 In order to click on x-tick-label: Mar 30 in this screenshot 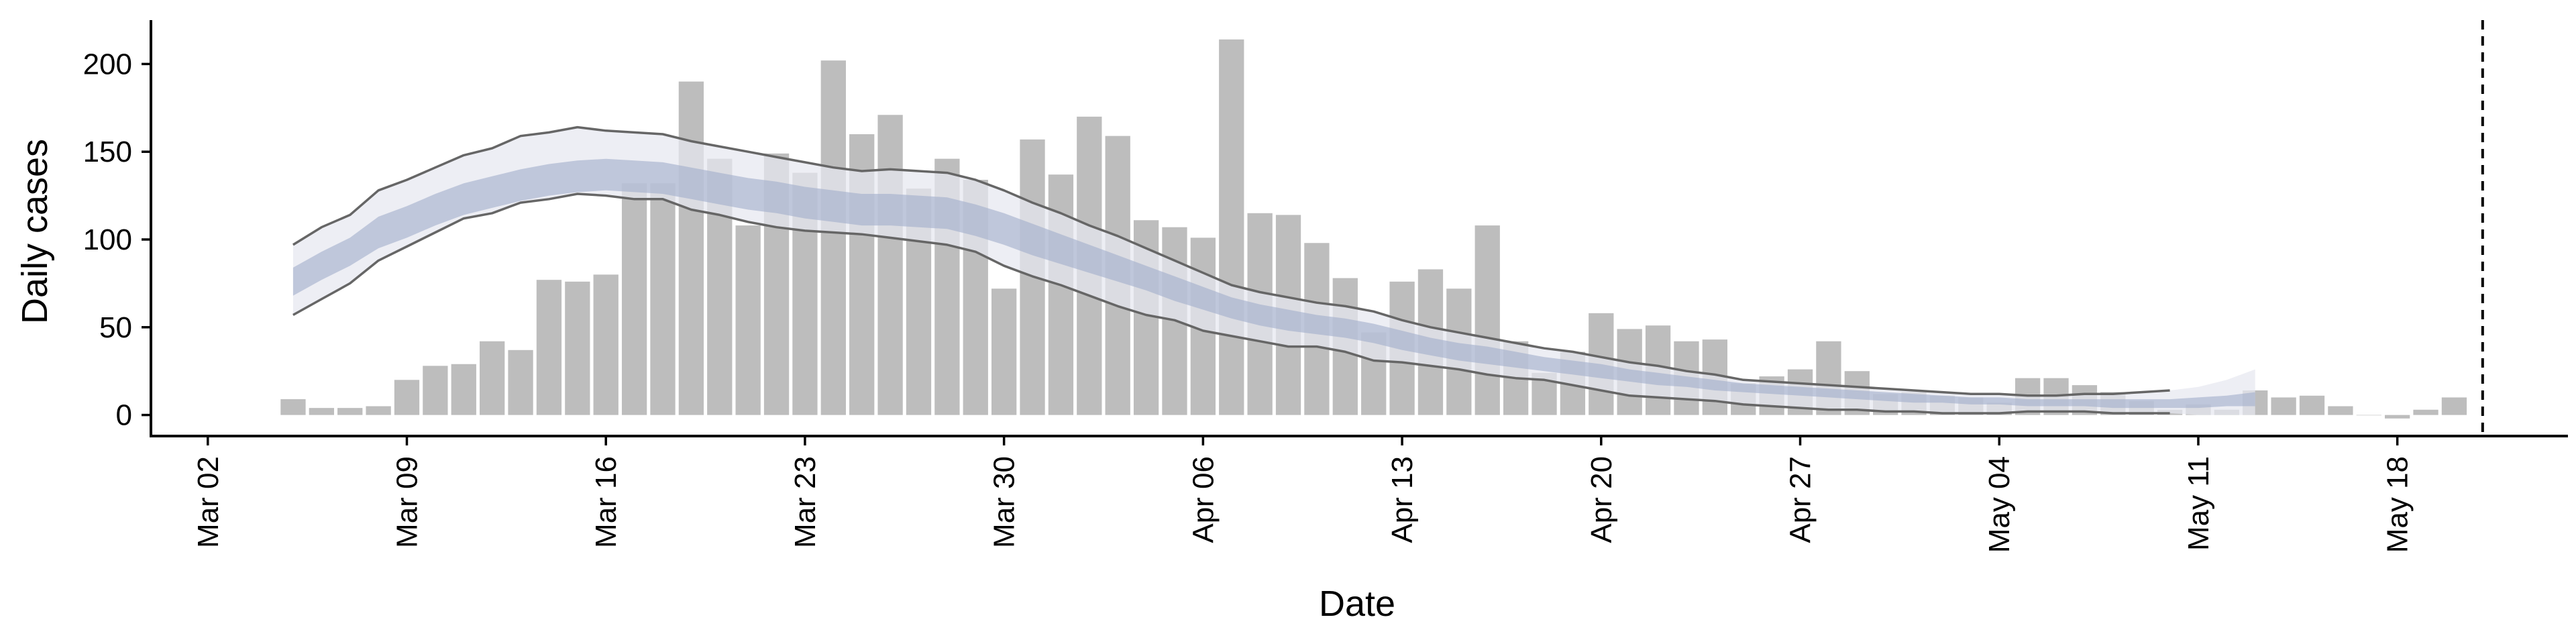, I will do `click(1004, 502)`.